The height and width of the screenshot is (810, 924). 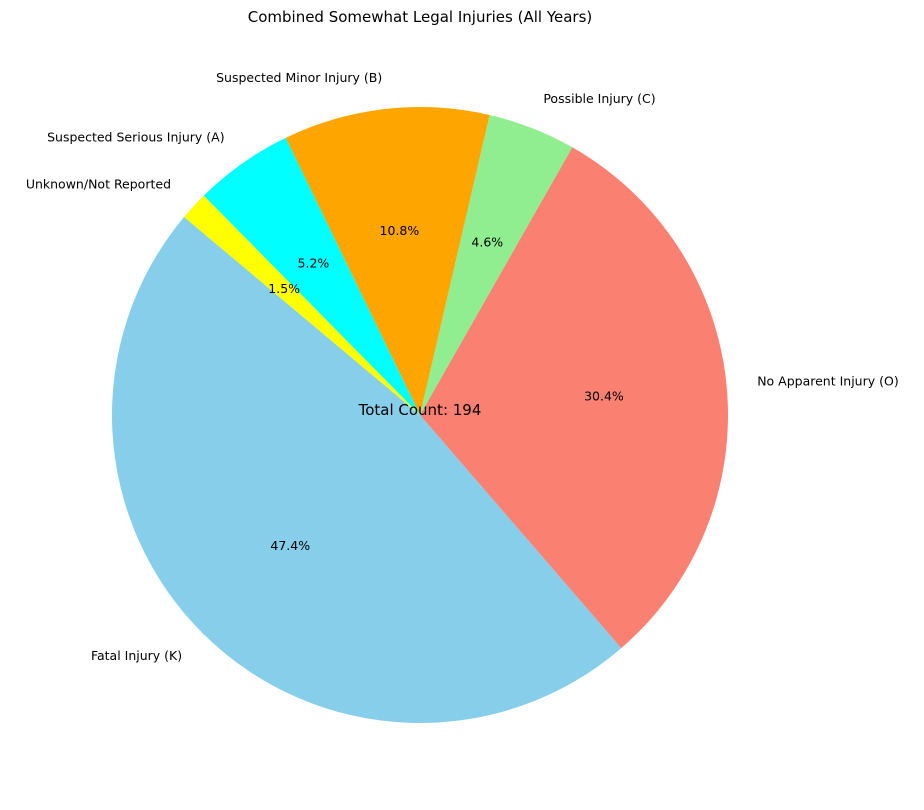 I want to click on pie-slice-possible-injury-c, so click(x=496, y=264).